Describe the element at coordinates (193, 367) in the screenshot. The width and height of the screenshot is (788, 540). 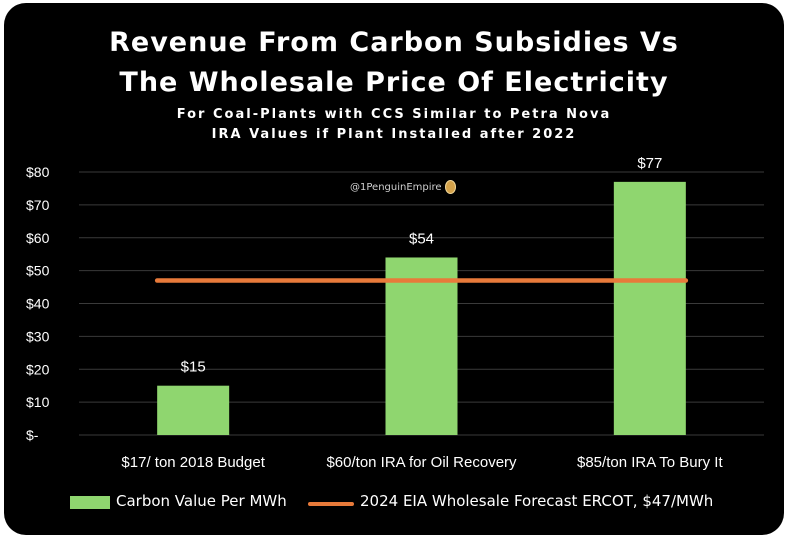
I see `bar-value-label: $15` at that location.